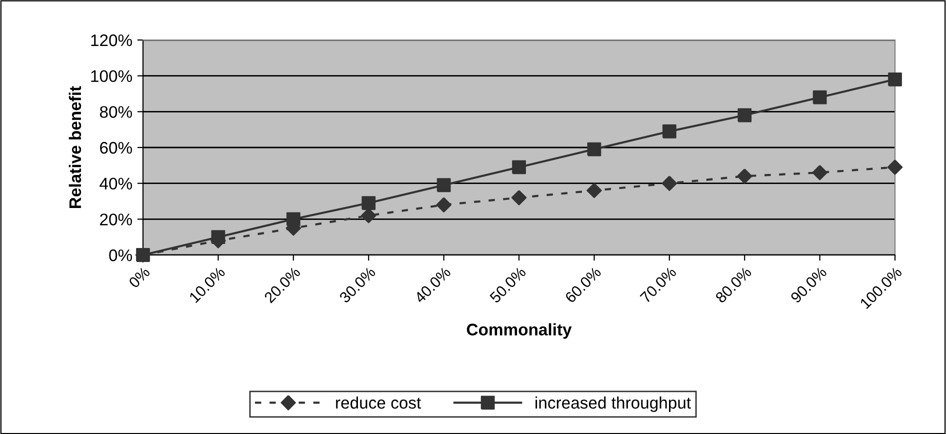 The image size is (946, 434). Describe the element at coordinates (120, 255) in the screenshot. I see `y-tick-label: 0%` at that location.